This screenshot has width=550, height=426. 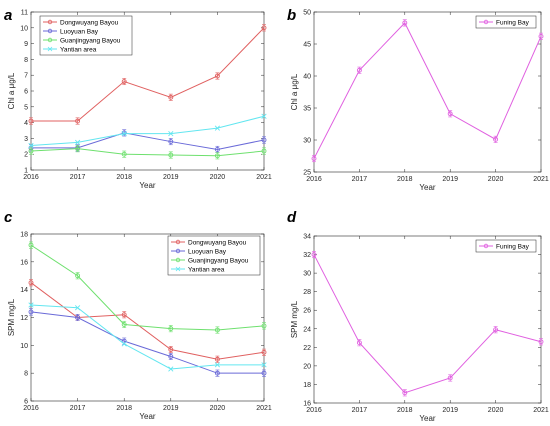 I want to click on panel-letter: d, so click(x=292, y=217).